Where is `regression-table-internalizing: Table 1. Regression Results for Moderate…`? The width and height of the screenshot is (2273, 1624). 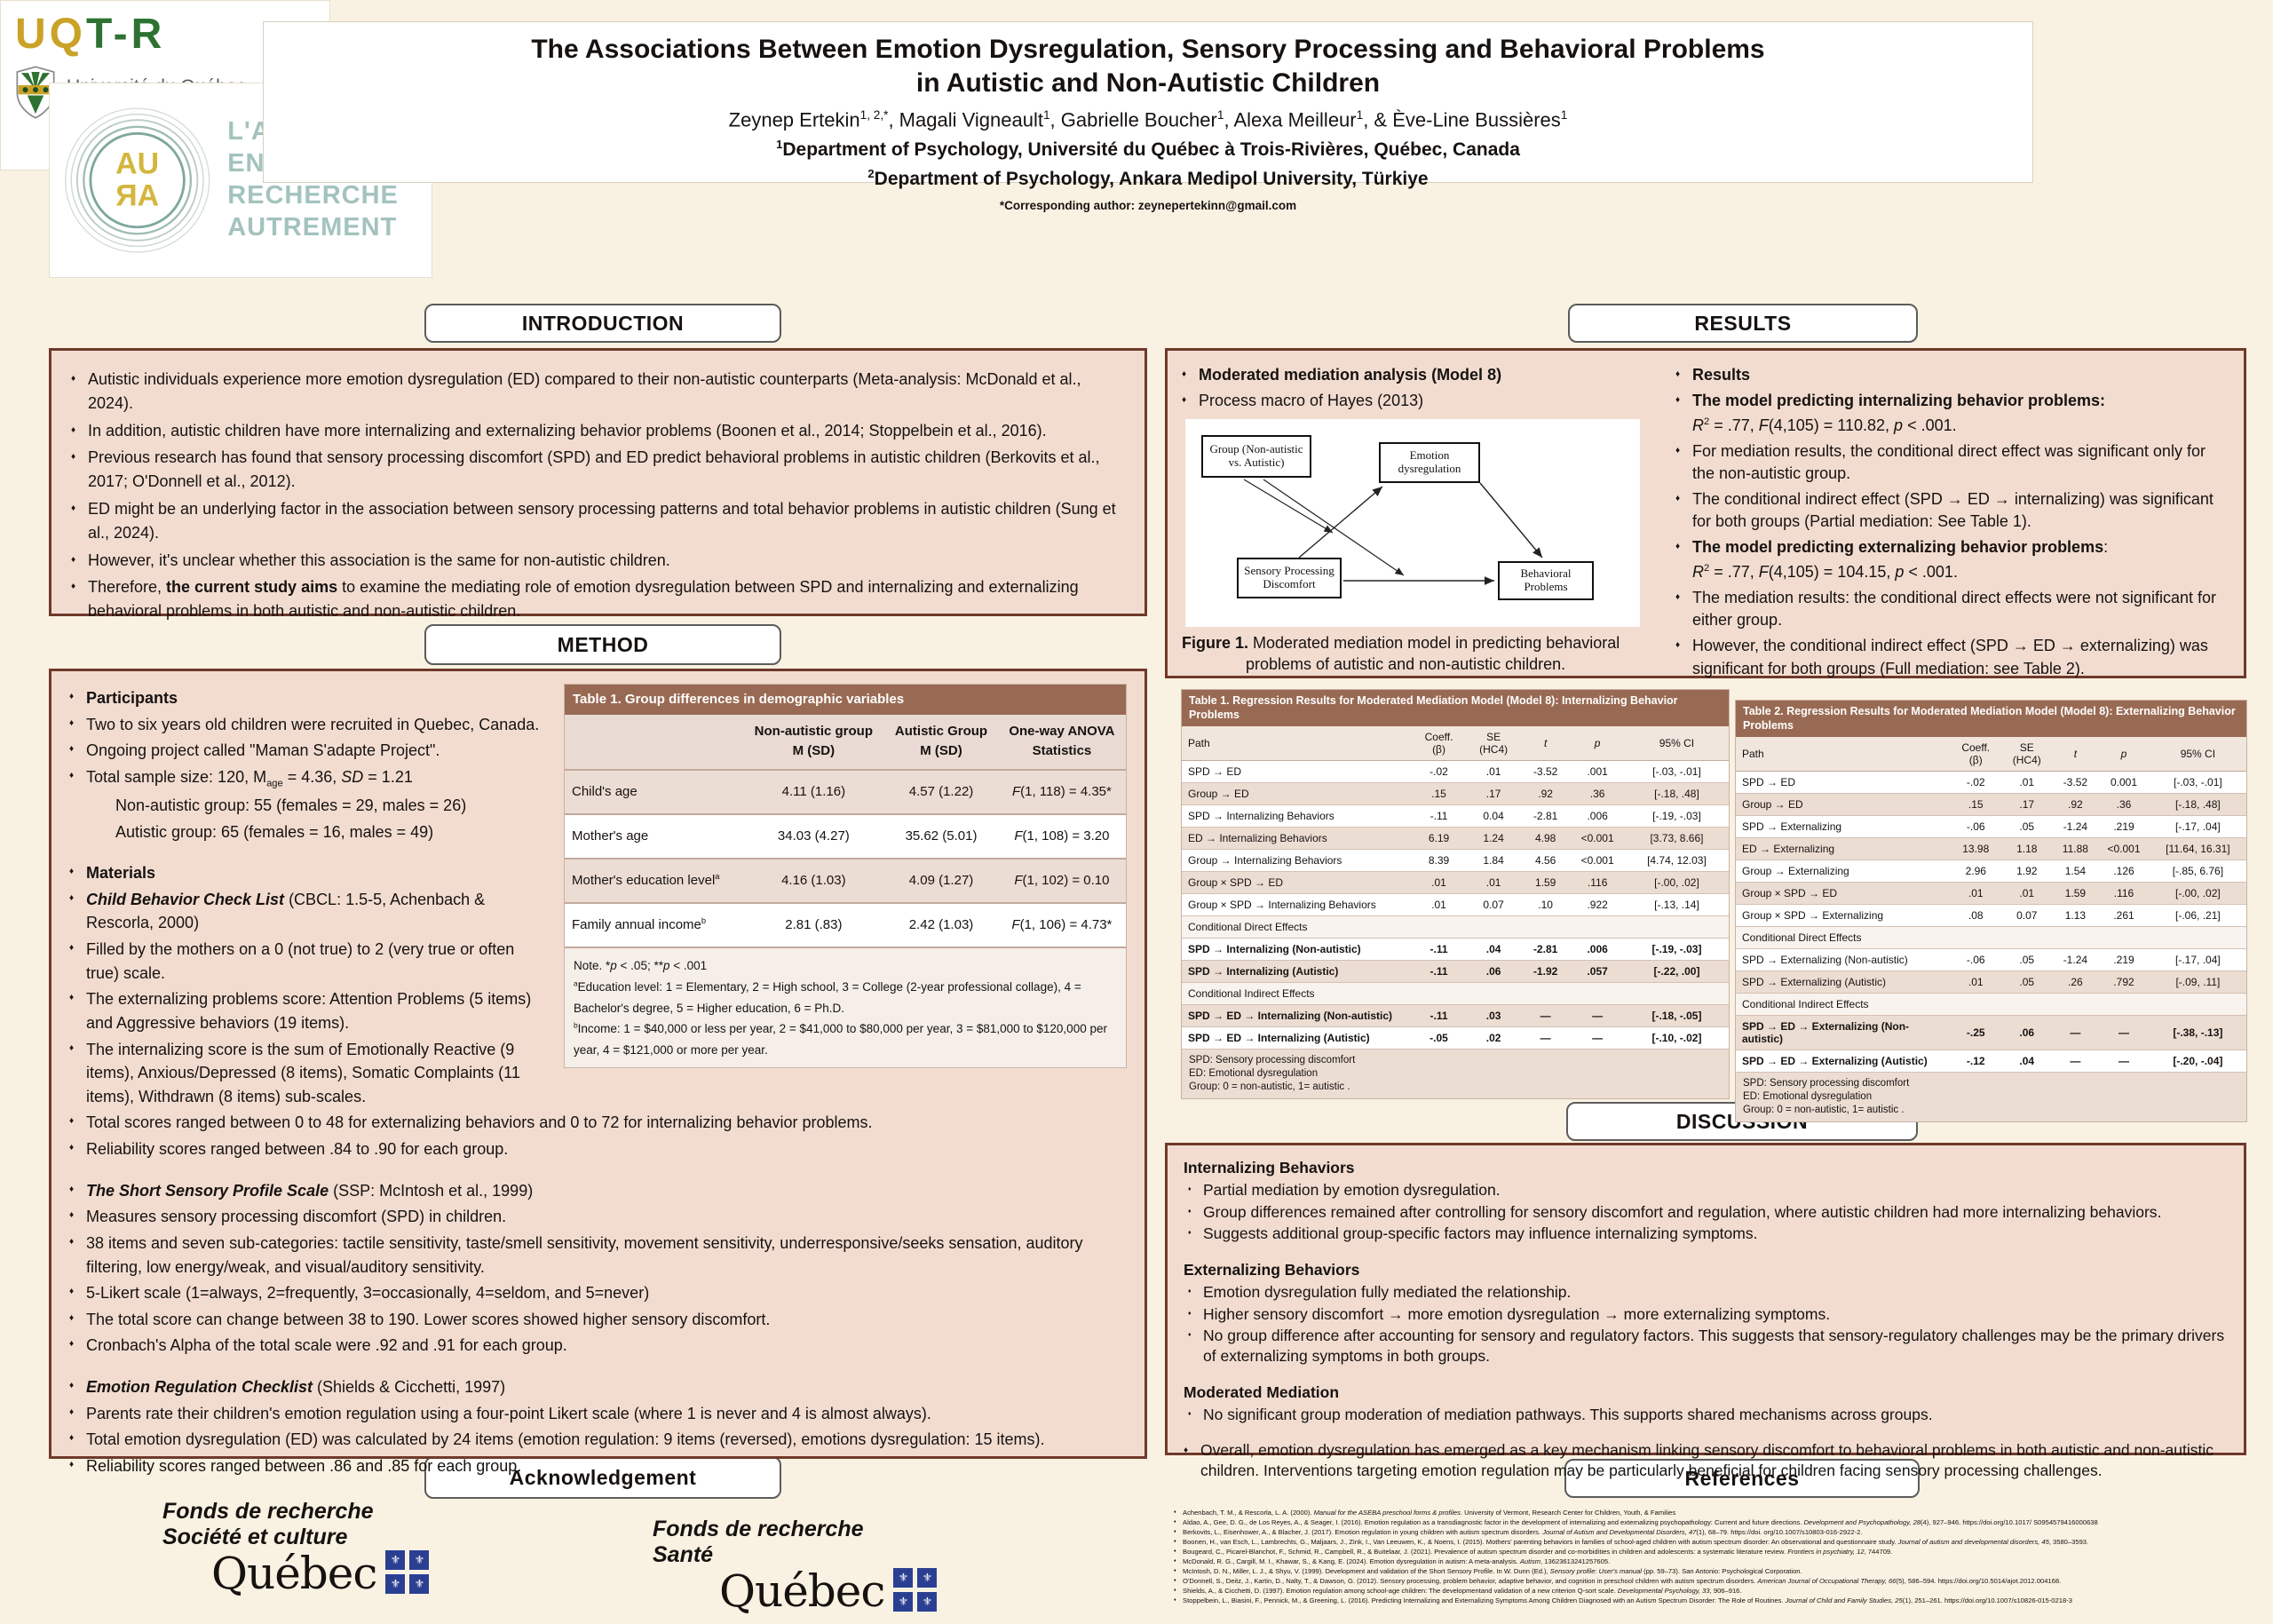 regression-table-internalizing: Table 1. Regression Results for Moderate… is located at coordinates (1455, 894).